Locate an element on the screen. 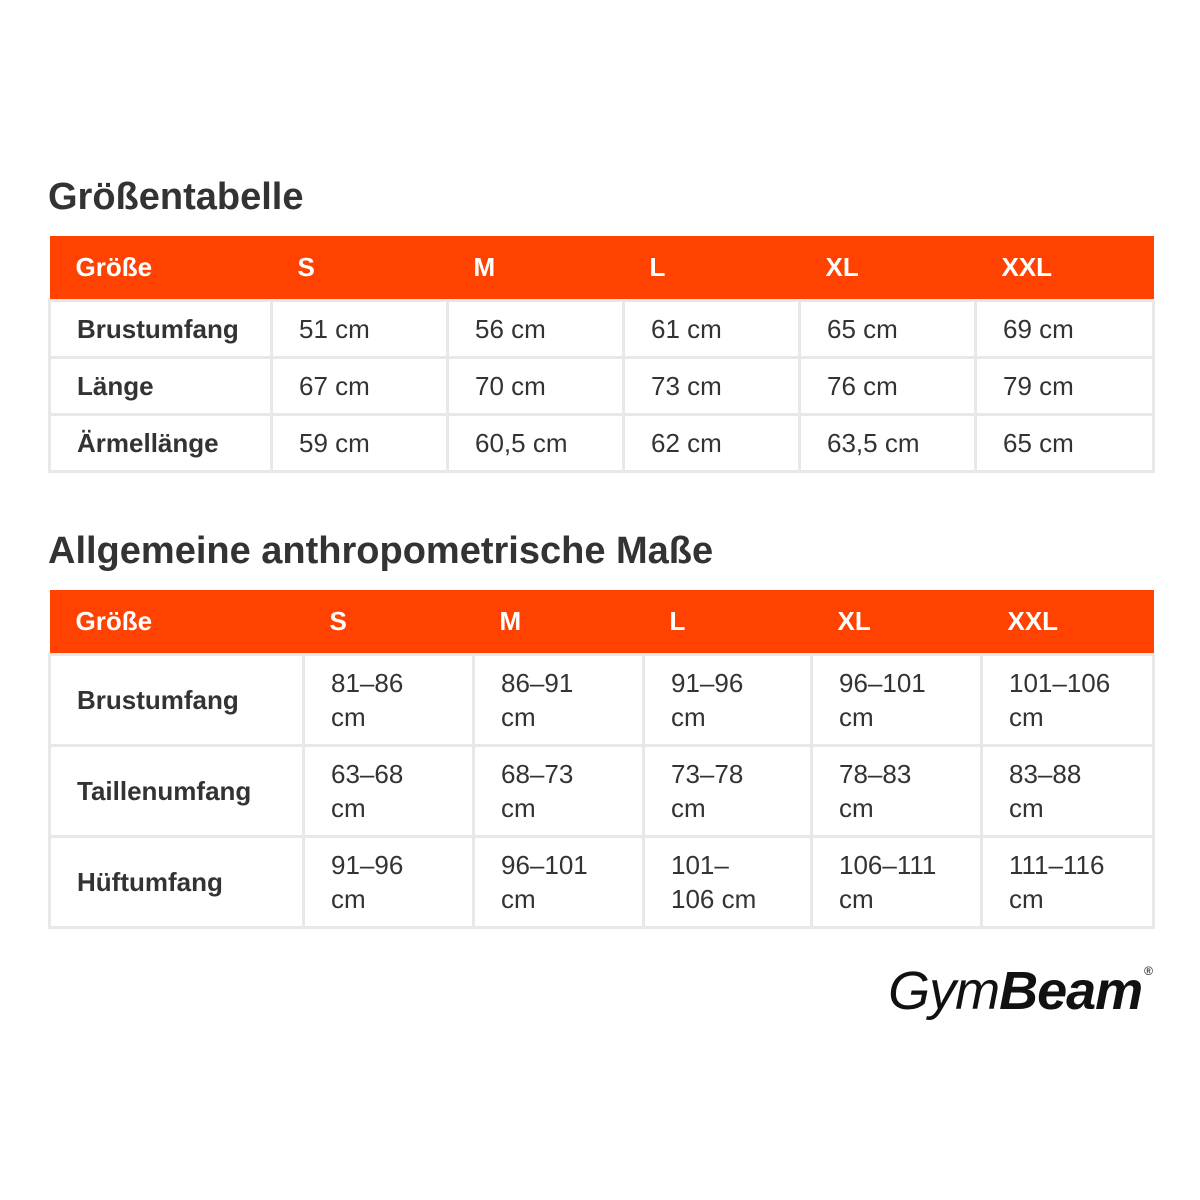 The height and width of the screenshot is (1200, 1200). table-cell: 83–88 cm is located at coordinates (1067, 791).